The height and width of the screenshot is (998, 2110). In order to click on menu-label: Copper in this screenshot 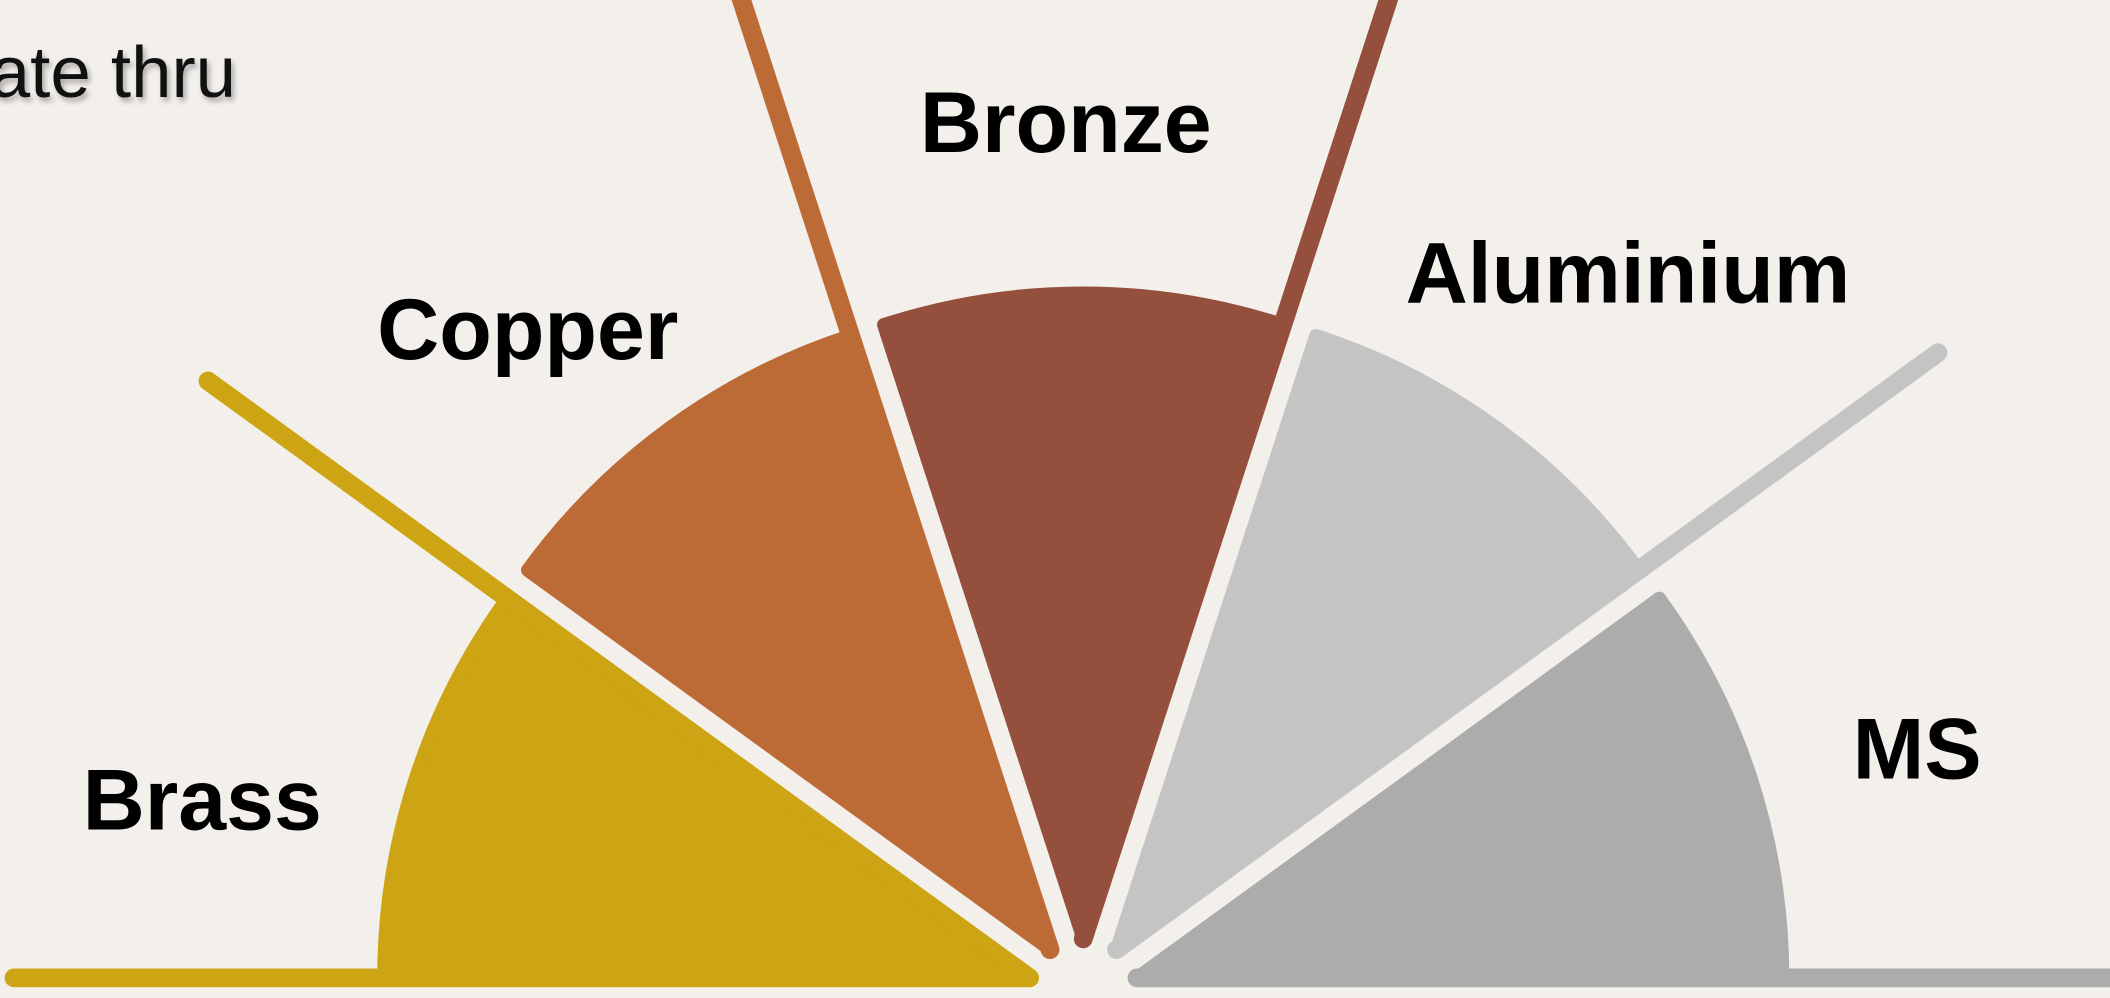, I will do `click(527, 330)`.